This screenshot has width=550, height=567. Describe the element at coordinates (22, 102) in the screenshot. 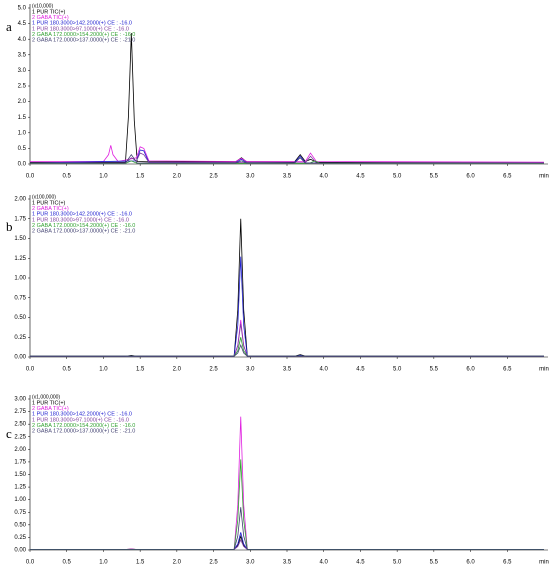

I see `y-tick-label: 2.0` at that location.